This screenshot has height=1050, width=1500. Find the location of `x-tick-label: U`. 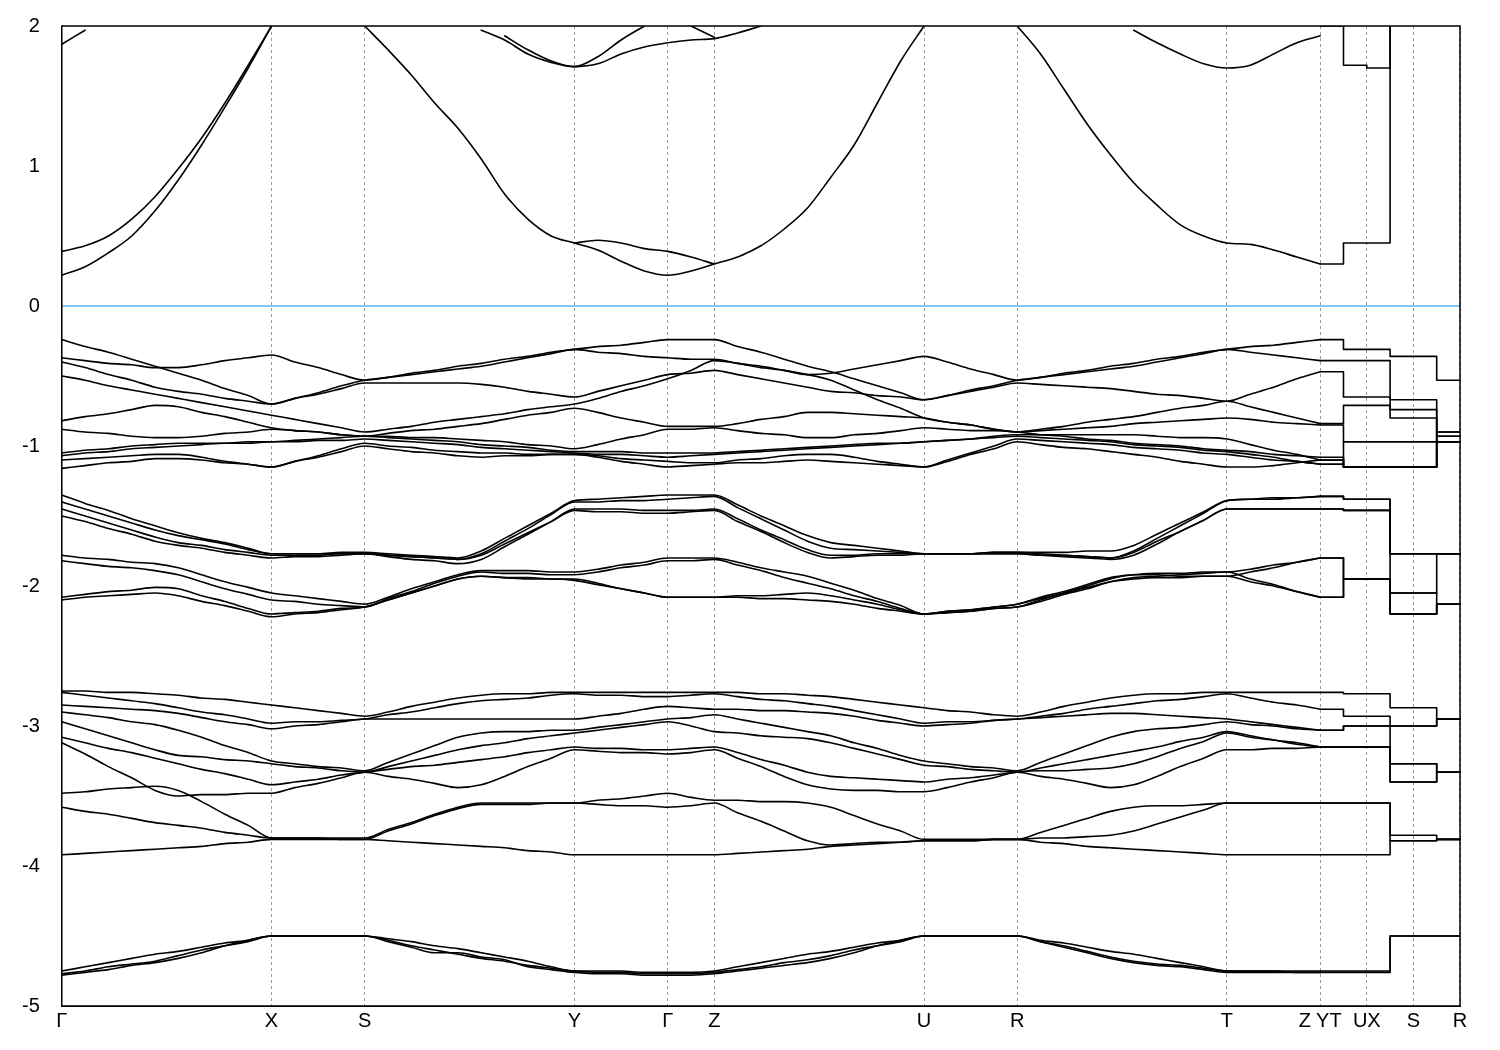

x-tick-label: U is located at coordinates (924, 1019).